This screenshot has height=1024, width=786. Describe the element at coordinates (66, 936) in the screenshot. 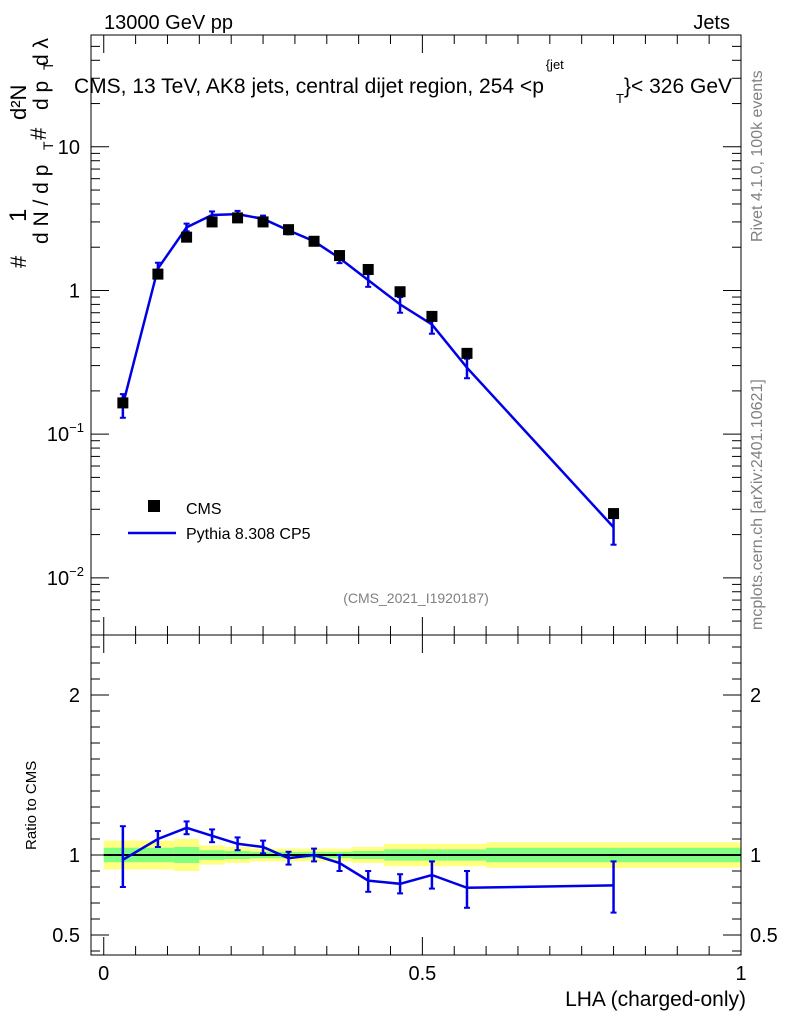

I see `ratio-ytick-label: 0.5` at that location.